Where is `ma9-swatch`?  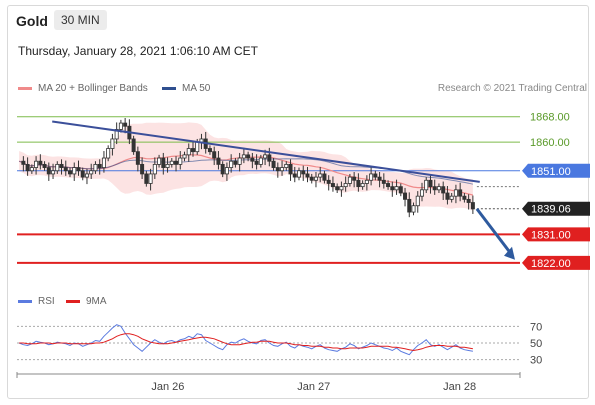
ma9-swatch is located at coordinates (73, 301).